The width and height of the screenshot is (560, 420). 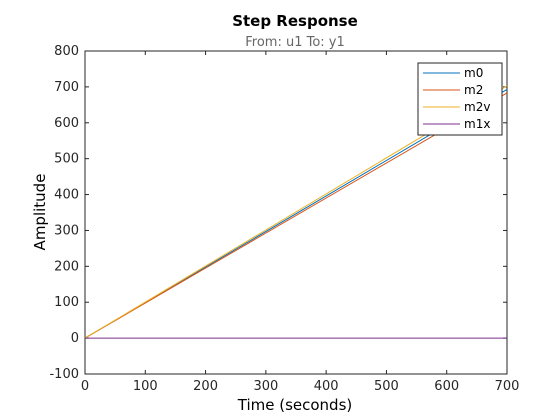 I want to click on y-tick-label: 100, so click(x=66, y=302).